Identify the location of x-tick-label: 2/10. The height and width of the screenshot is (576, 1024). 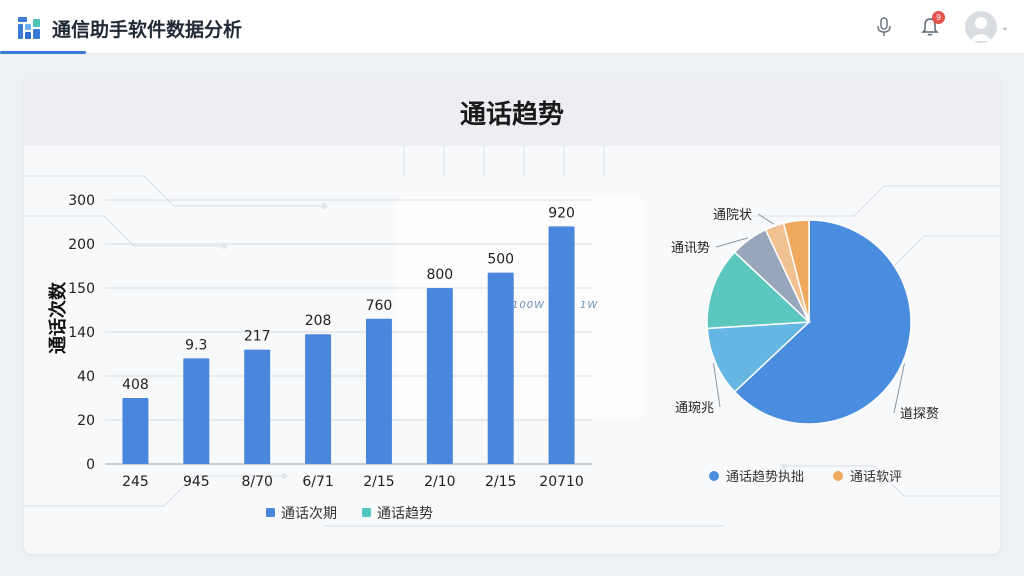
(439, 482).